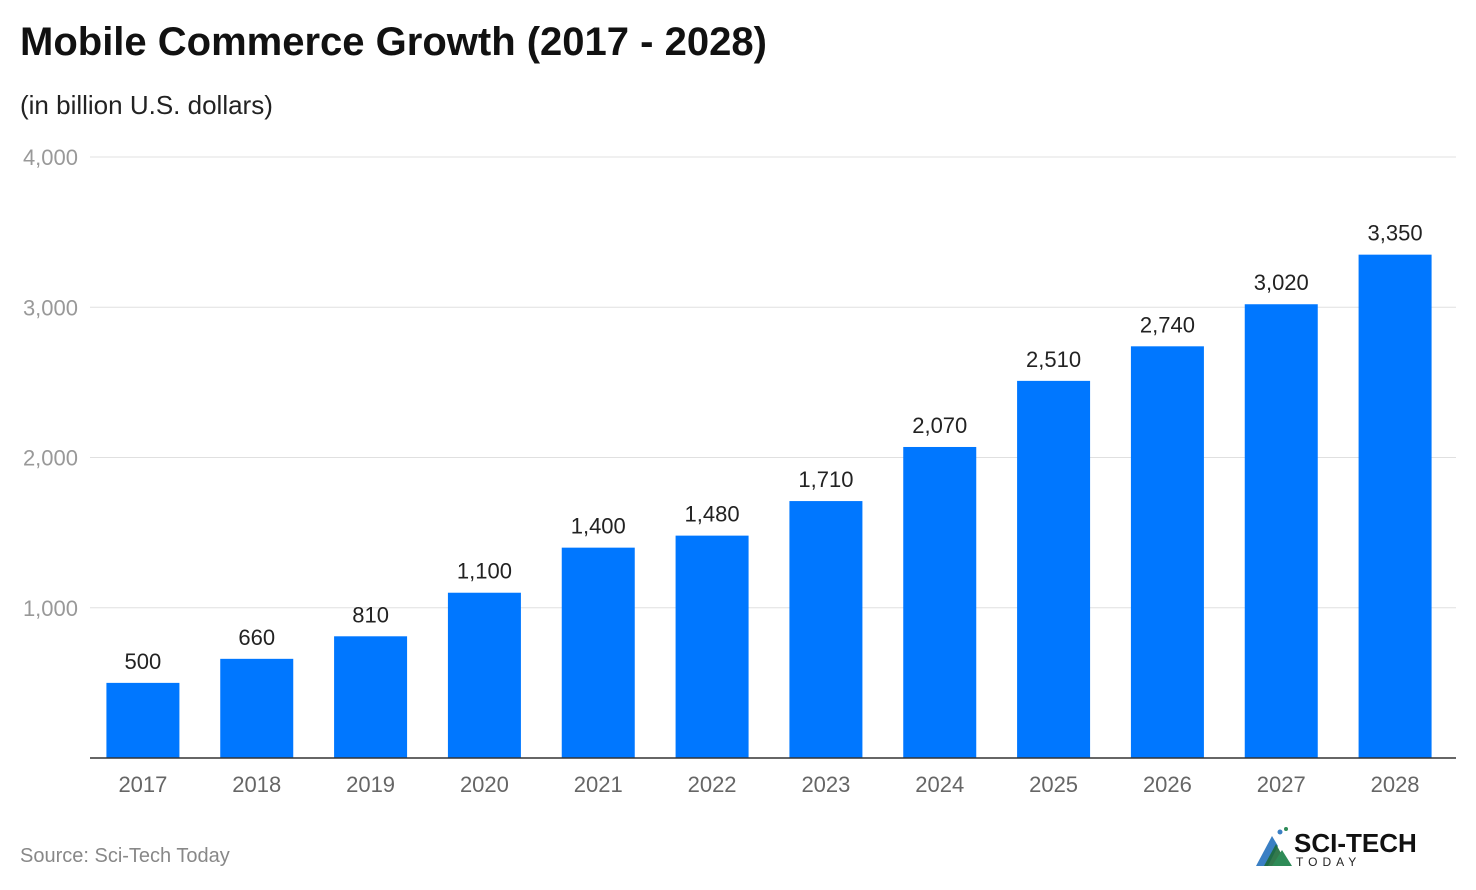  I want to click on data-label: 2,070, so click(939, 425).